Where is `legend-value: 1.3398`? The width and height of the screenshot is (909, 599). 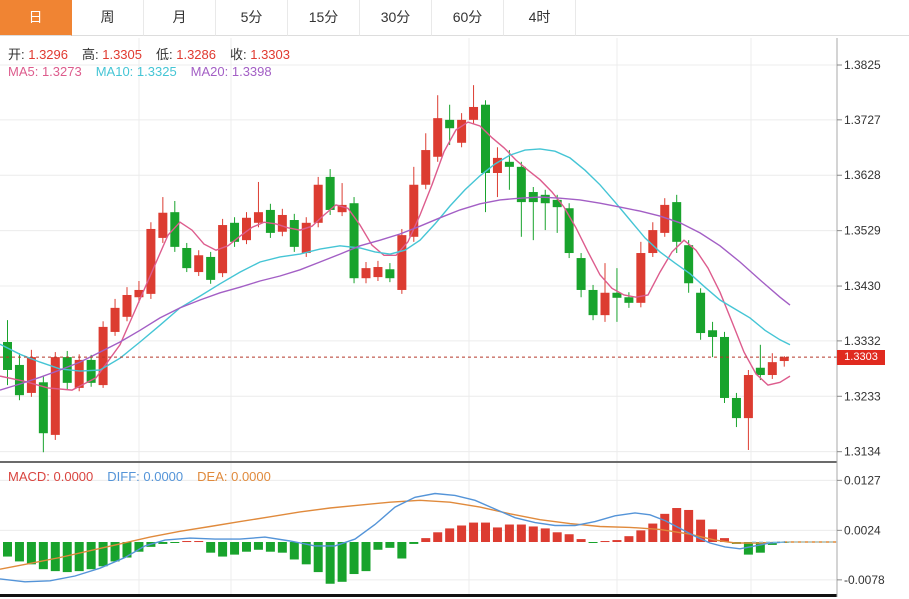
legend-value: 1.3398 is located at coordinates (250, 71).